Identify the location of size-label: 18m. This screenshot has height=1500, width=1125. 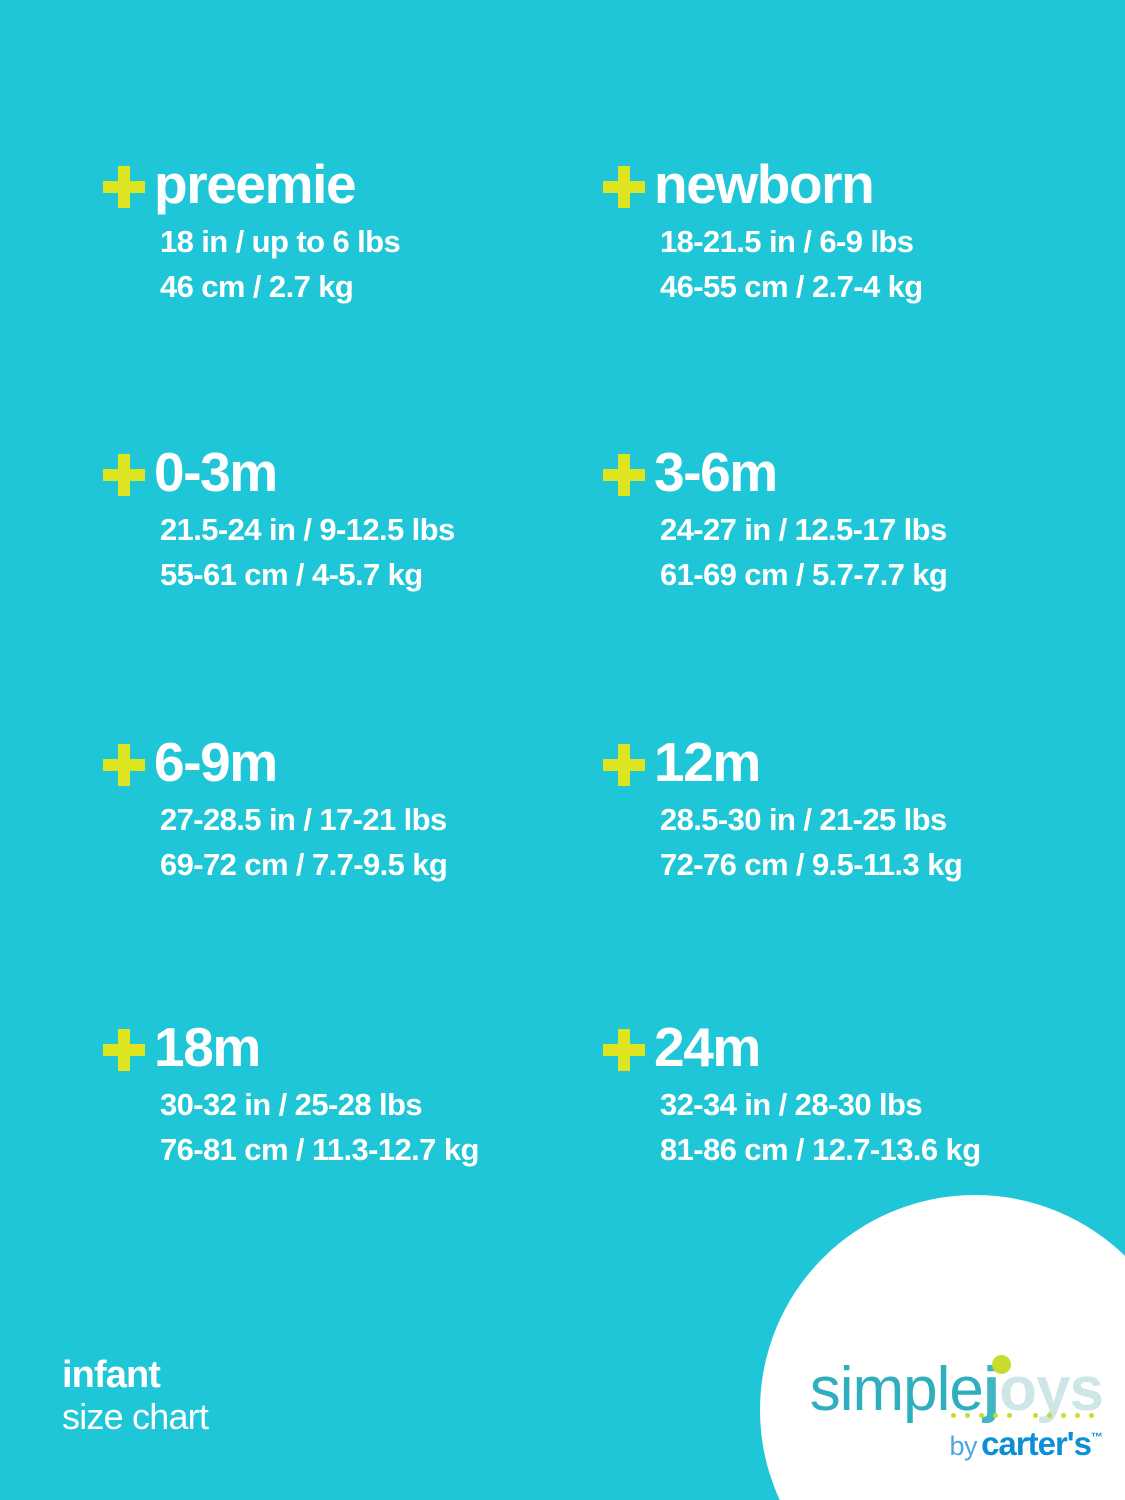
(207, 1047).